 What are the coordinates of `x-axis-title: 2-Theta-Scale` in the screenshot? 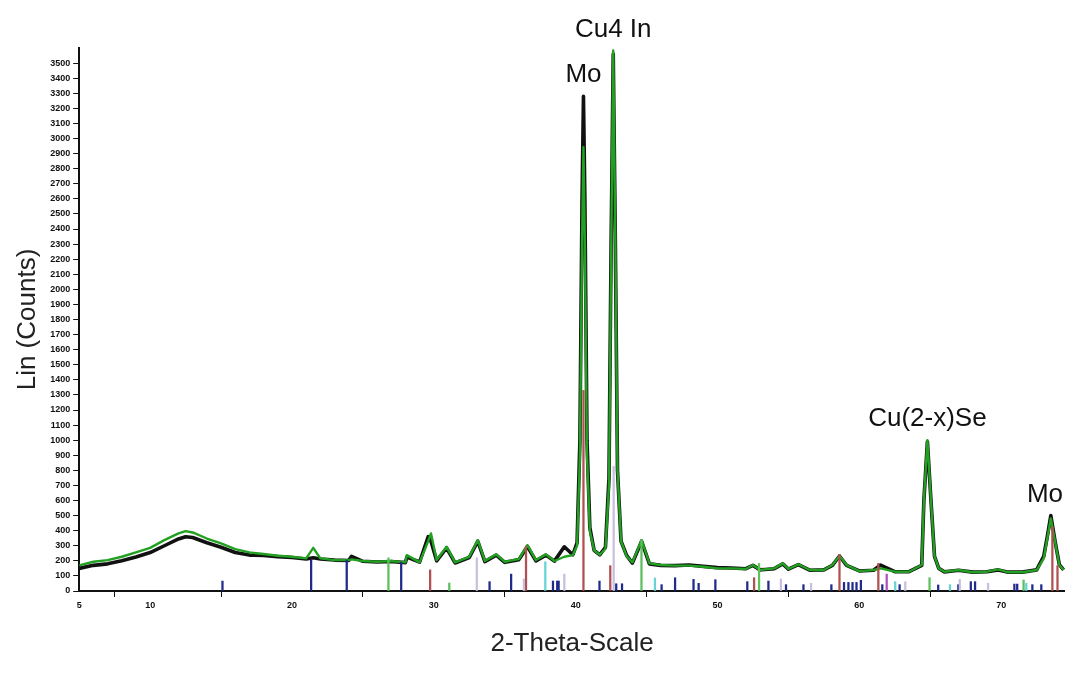 It's located at (572, 641).